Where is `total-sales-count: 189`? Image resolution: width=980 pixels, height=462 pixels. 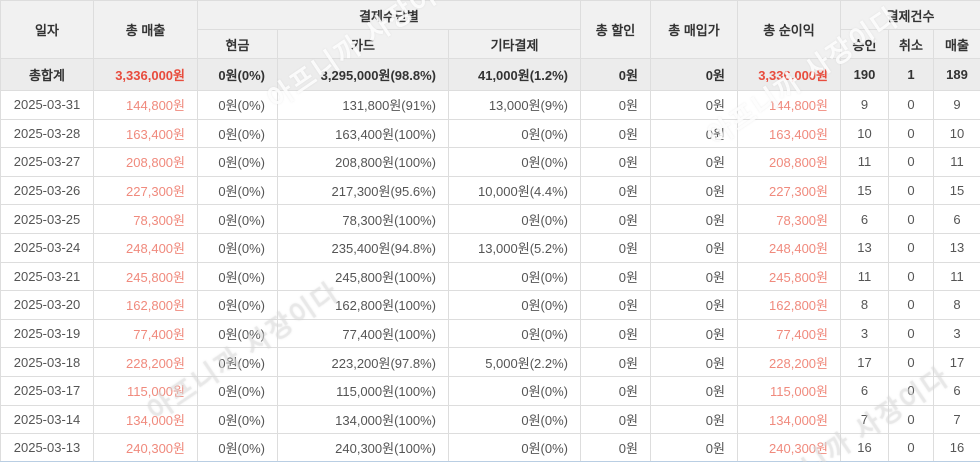
total-sales-count: 189 is located at coordinates (956, 74).